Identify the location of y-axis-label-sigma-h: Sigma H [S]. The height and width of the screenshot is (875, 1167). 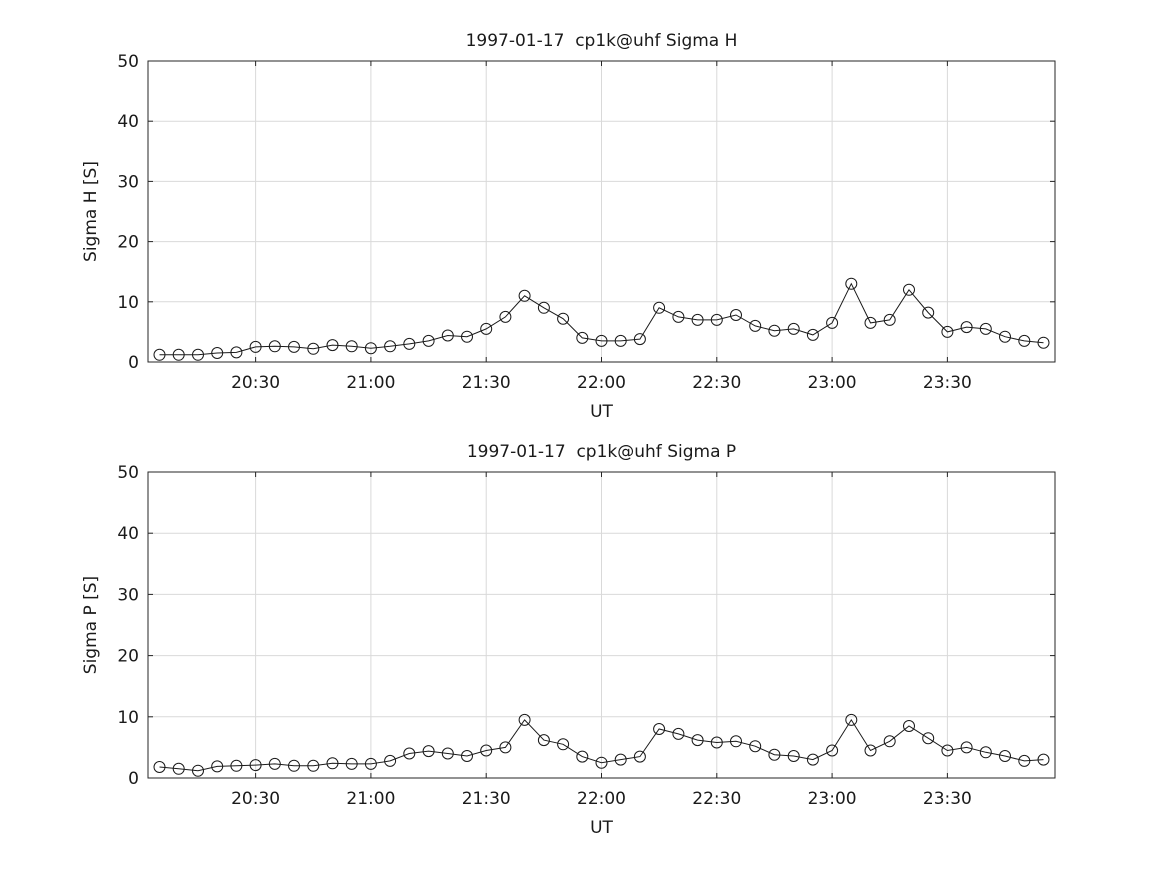
(91, 211).